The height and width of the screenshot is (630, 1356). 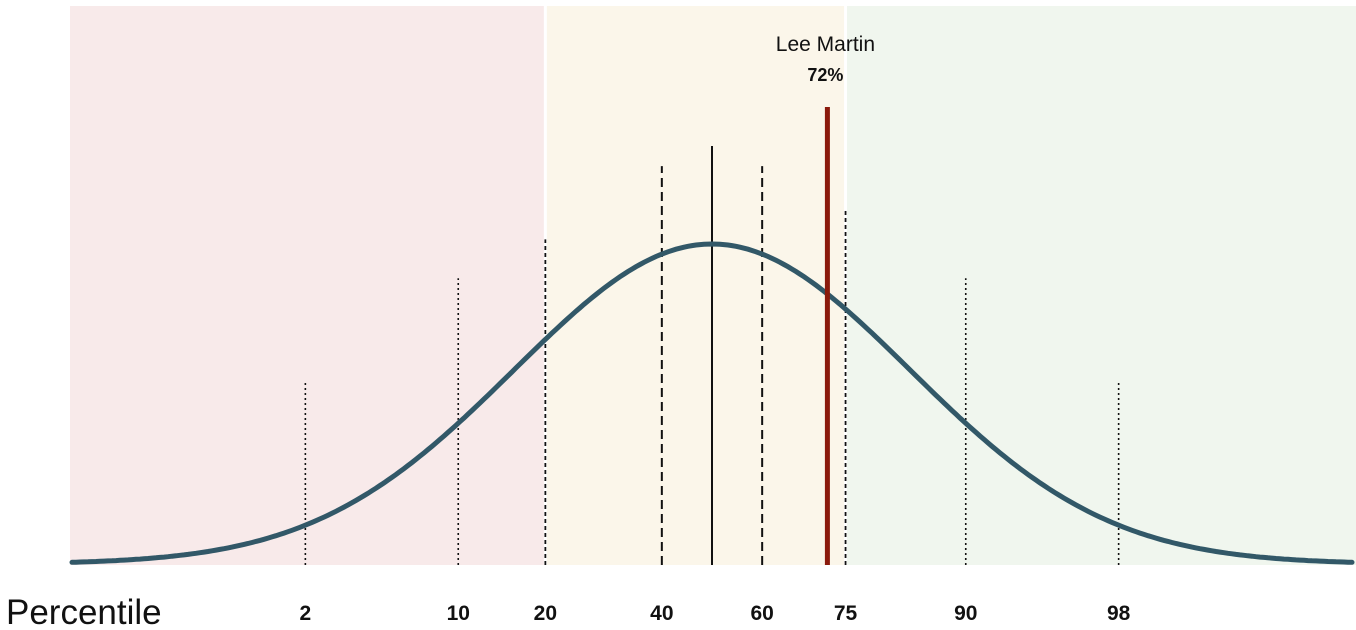 I want to click on marker-name-label: Lee Martin, so click(x=825, y=44).